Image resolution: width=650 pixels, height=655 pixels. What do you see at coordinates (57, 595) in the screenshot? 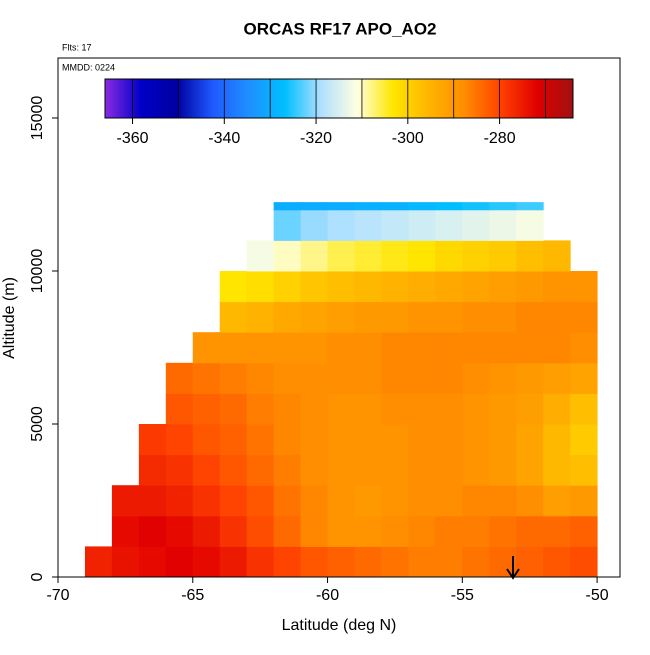
I see `x-tick-label: -70` at bounding box center [57, 595].